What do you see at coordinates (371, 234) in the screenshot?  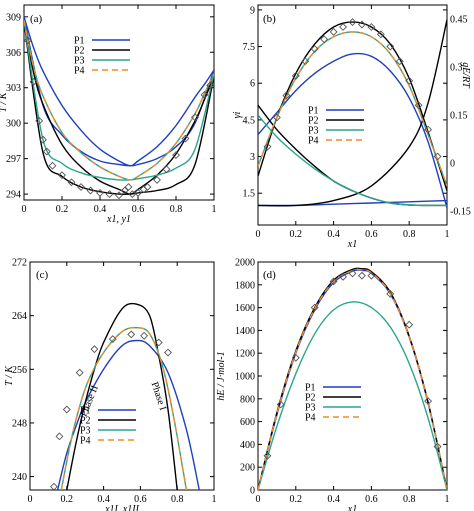 I see `x-tick-label: 0.6` at bounding box center [371, 234].